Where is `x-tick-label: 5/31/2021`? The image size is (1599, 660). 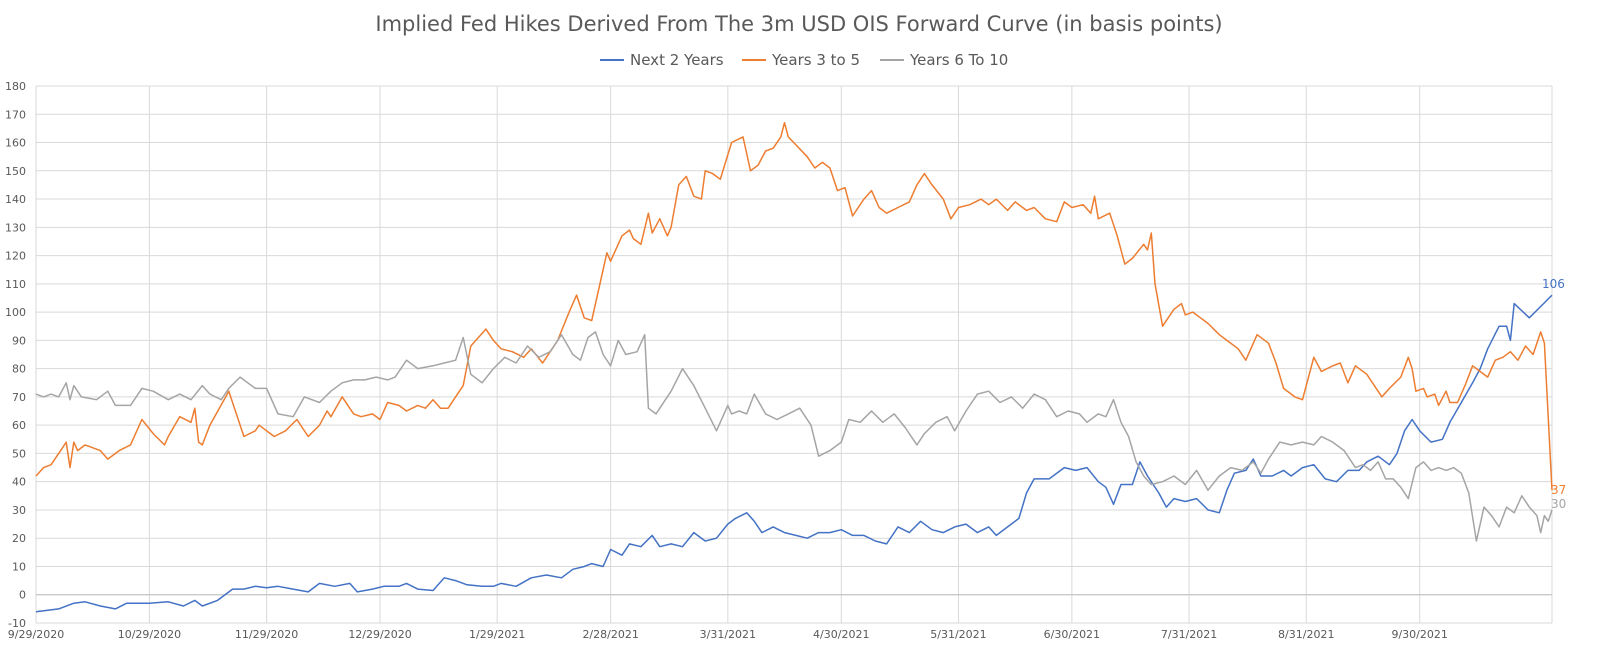 x-tick-label: 5/31/2021 is located at coordinates (958, 634).